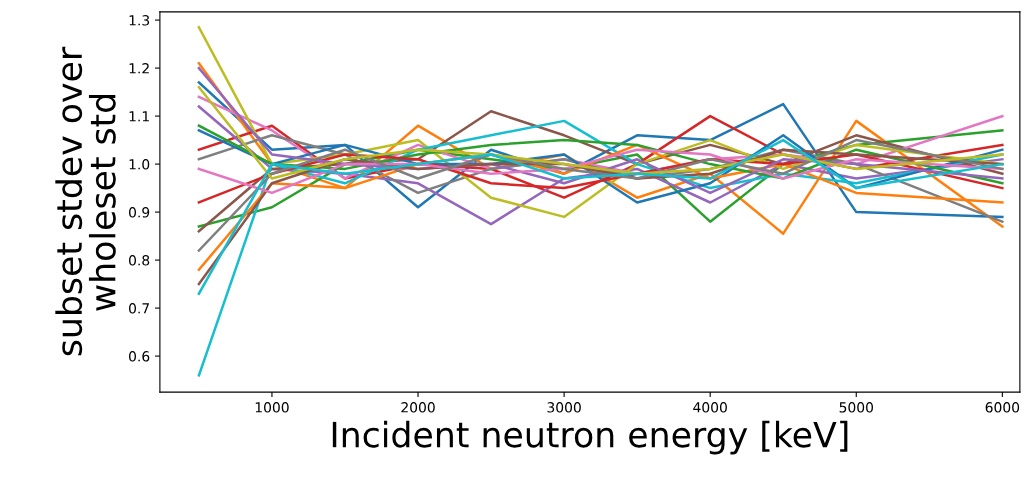 This screenshot has width=1025, height=477. Describe the element at coordinates (564, 407) in the screenshot. I see `x-tick-label: 3000` at that location.